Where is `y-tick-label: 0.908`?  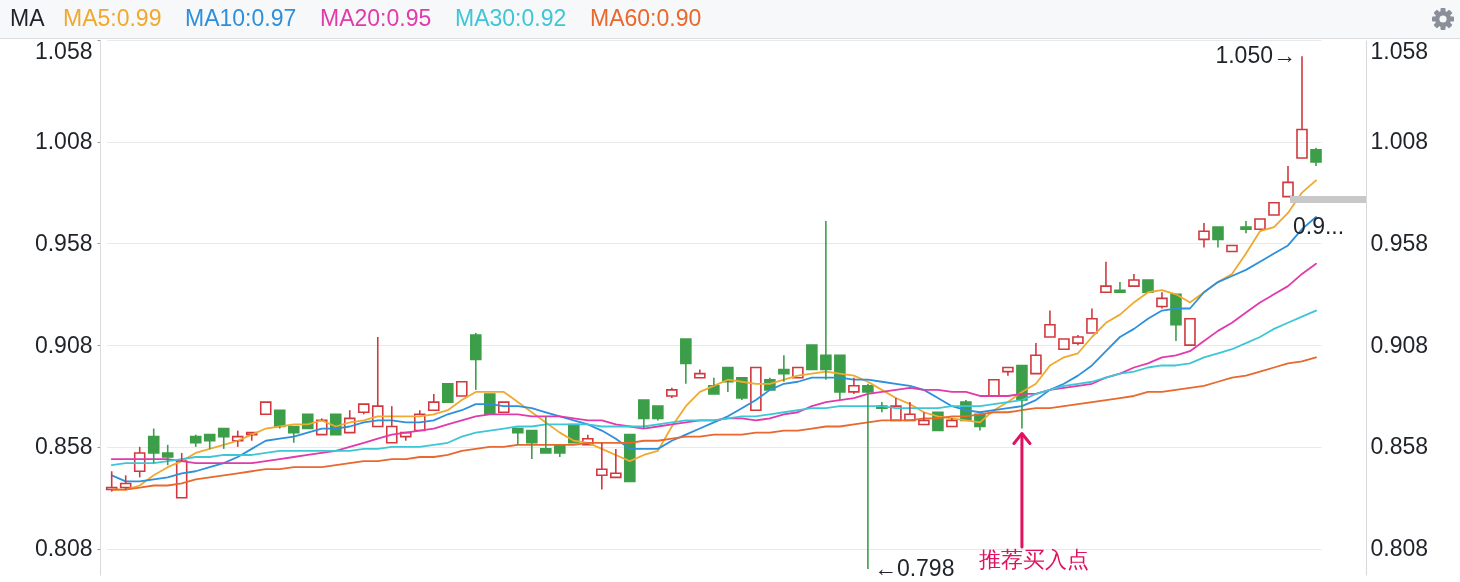
y-tick-label: 0.908 is located at coordinates (63, 344).